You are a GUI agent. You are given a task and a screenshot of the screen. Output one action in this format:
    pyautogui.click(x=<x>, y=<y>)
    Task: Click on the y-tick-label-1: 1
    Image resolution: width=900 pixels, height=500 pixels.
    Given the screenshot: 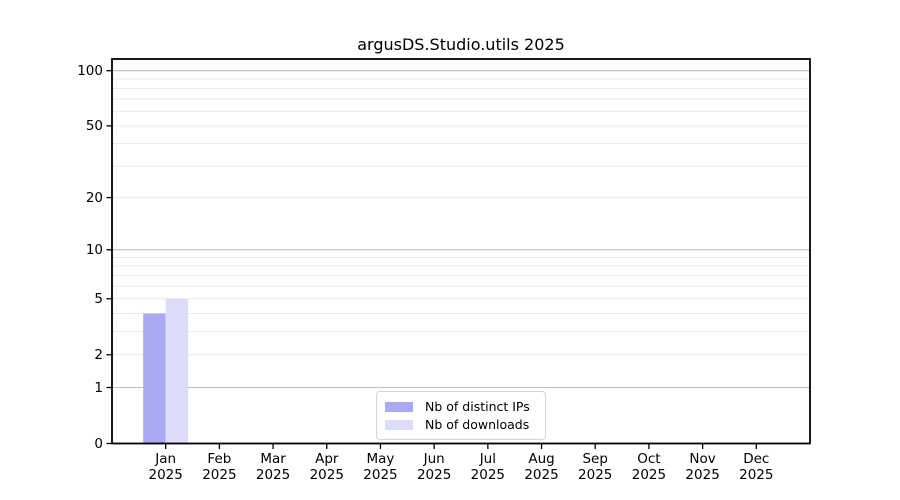 What is the action you would take?
    pyautogui.click(x=98, y=387)
    